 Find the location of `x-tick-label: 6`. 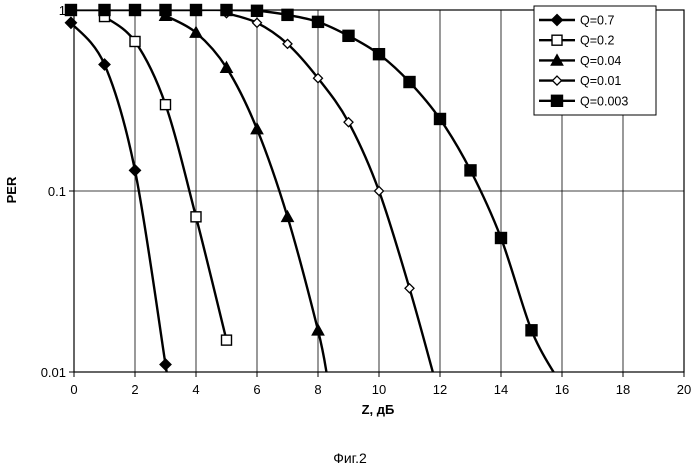

x-tick-label: 6 is located at coordinates (256, 389).